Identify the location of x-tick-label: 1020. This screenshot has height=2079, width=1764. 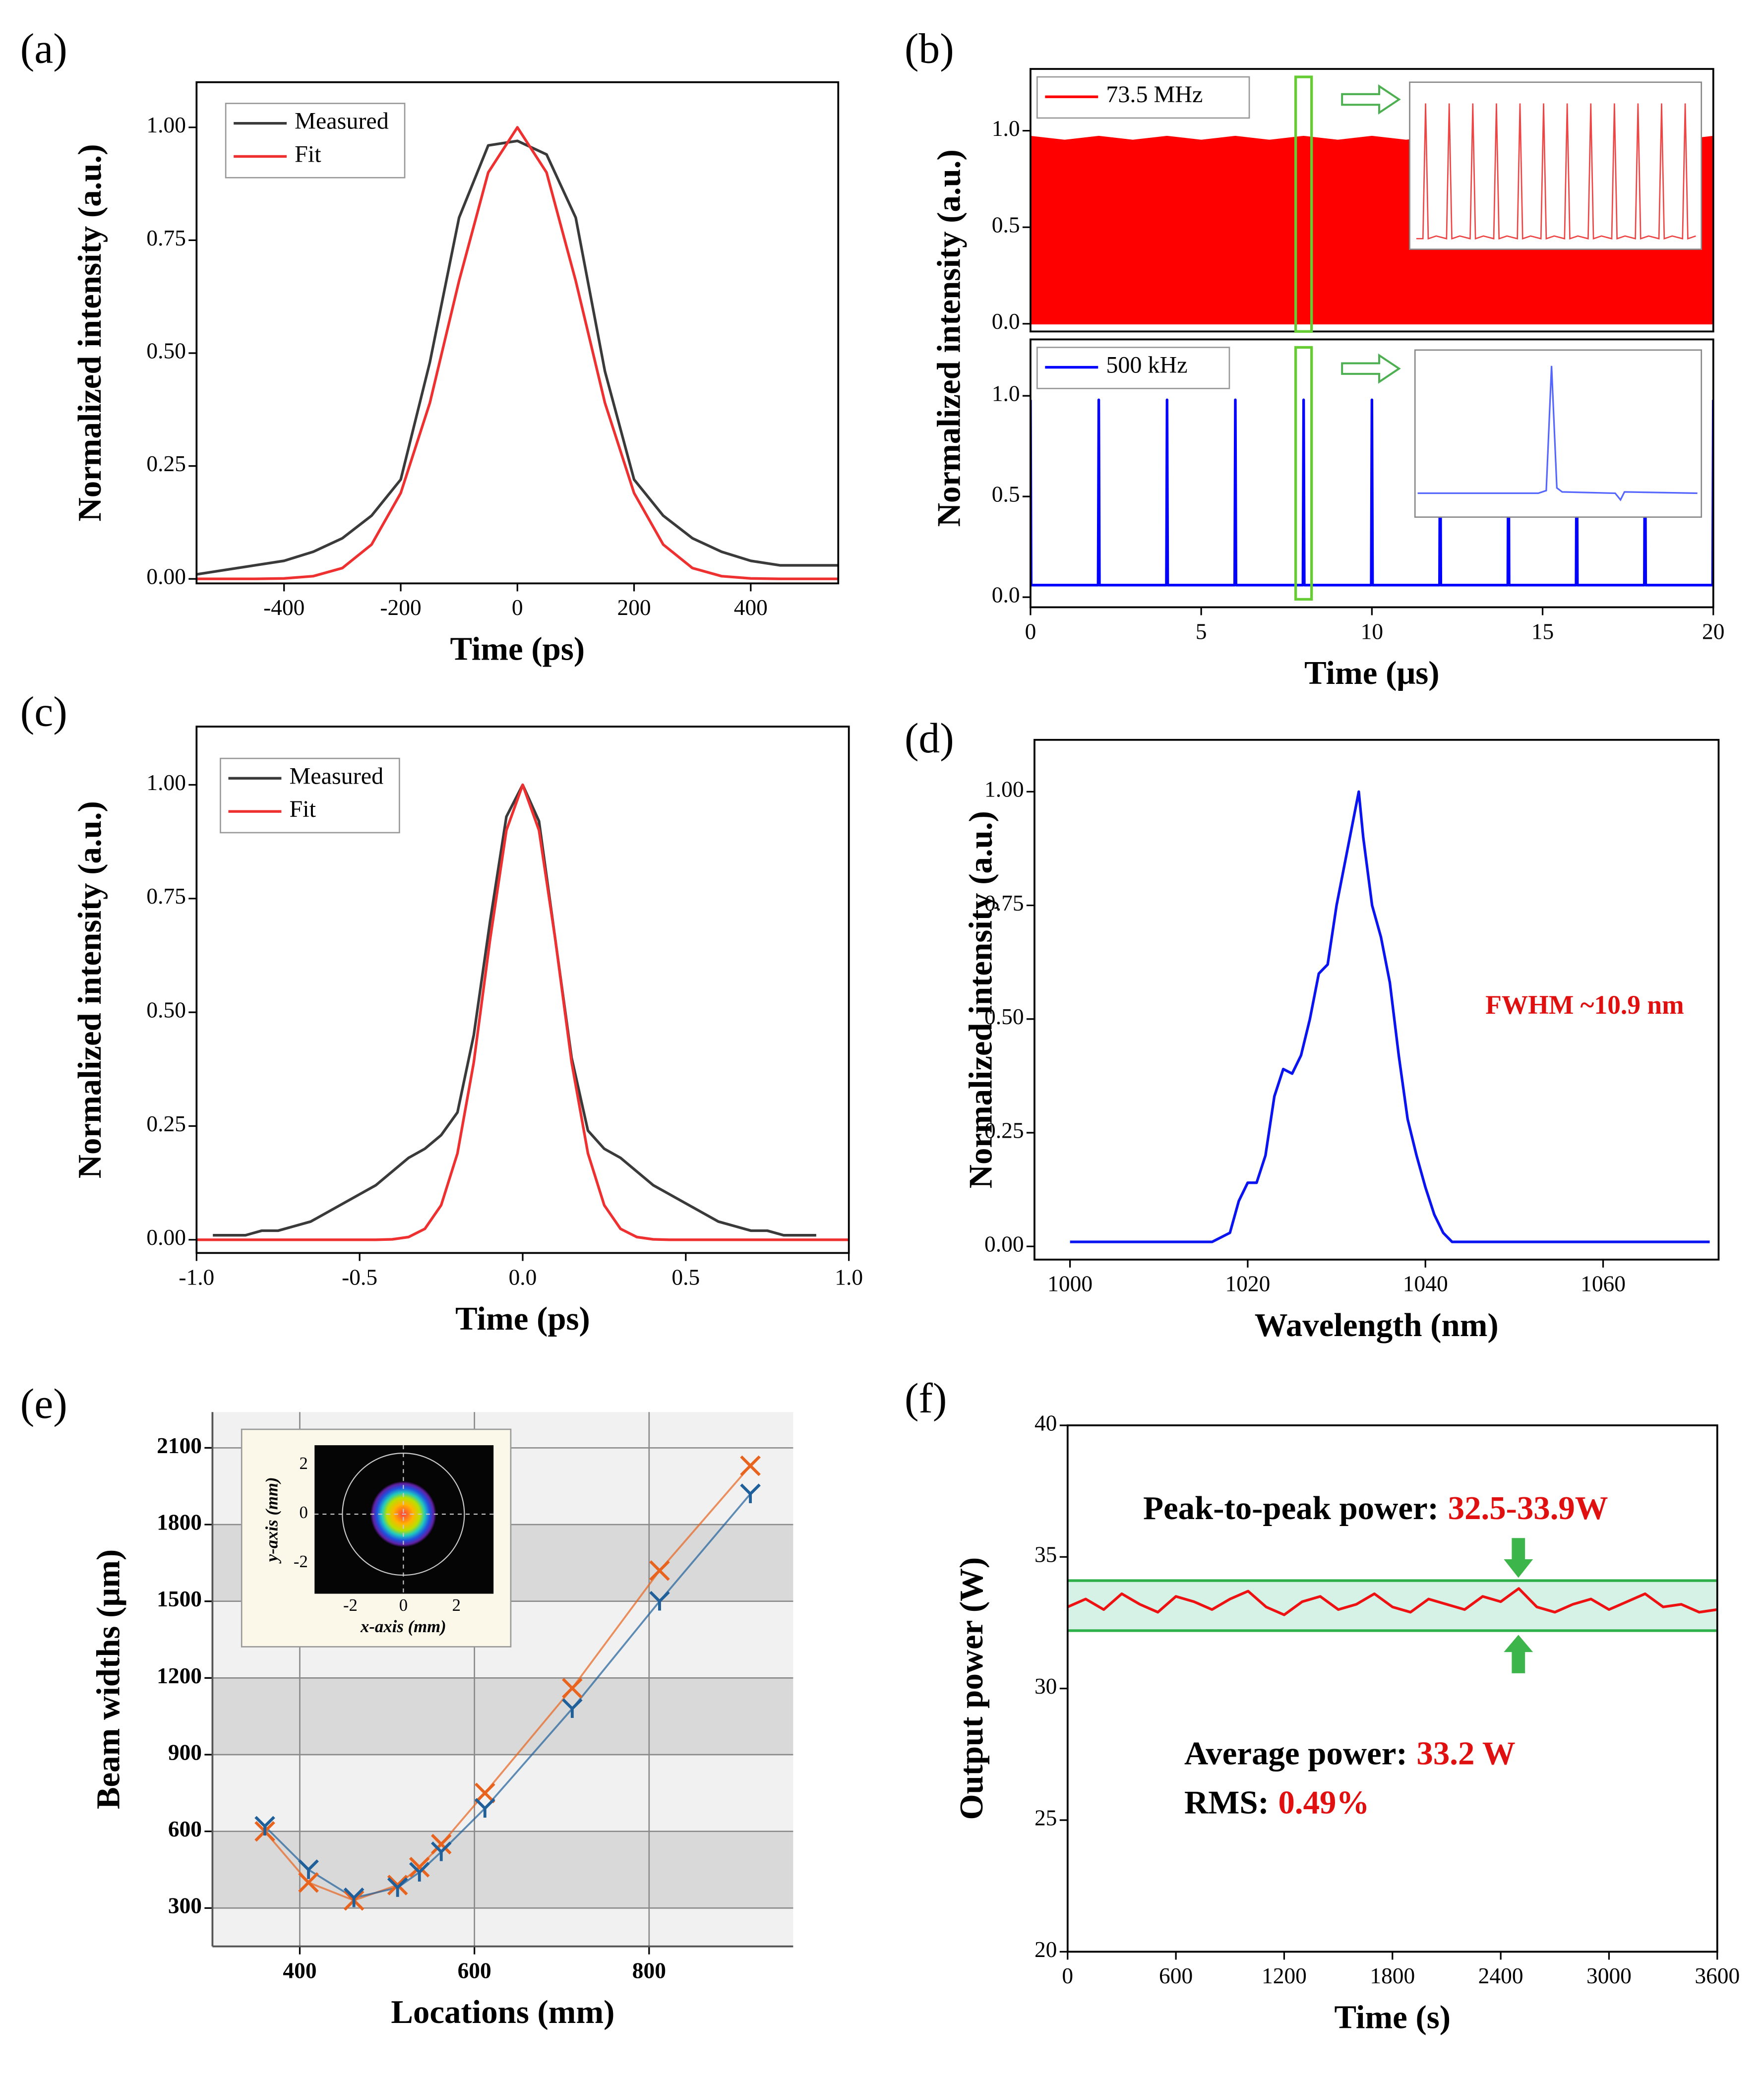
(1247, 1284).